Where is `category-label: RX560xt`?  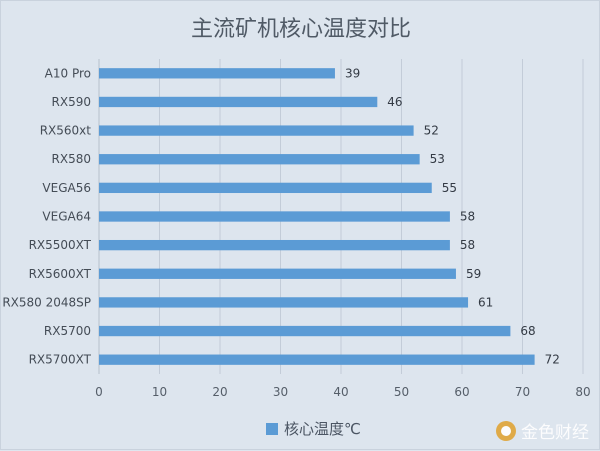
category-label: RX560xt is located at coordinates (66, 131).